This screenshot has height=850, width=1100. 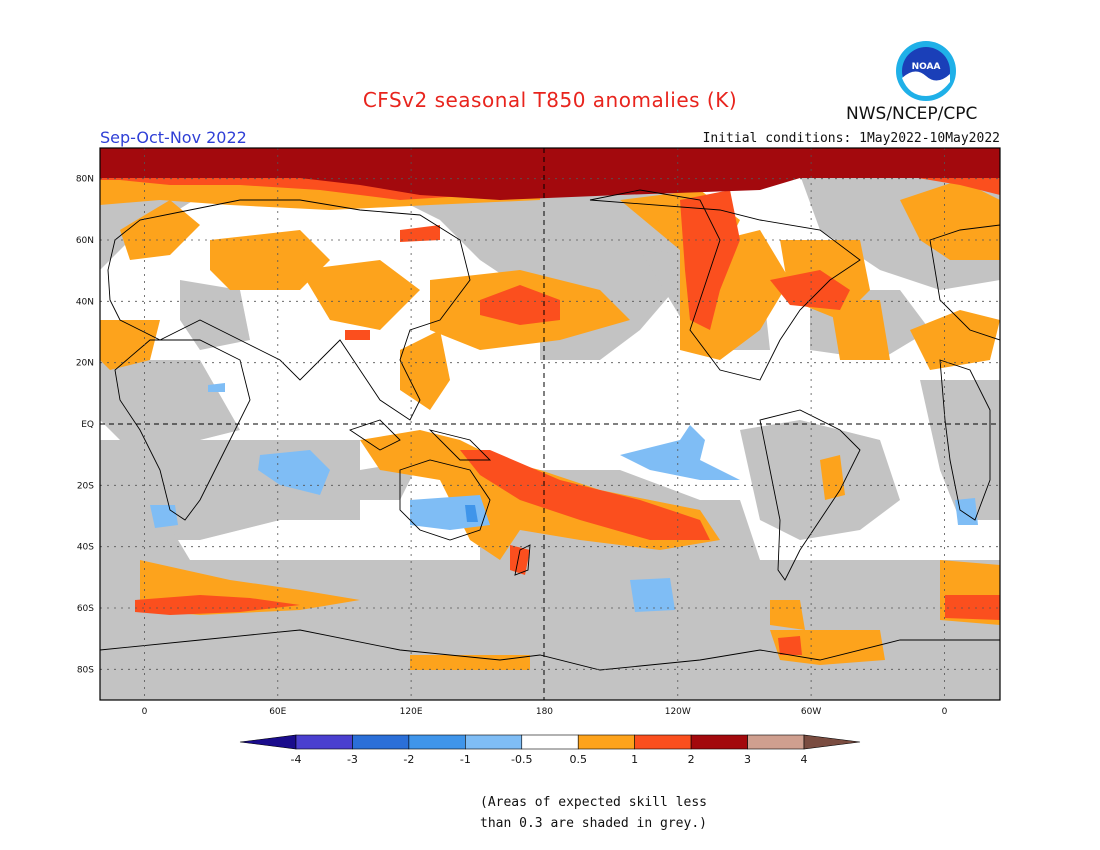 What do you see at coordinates (296, 759) in the screenshot?
I see `colorbar-label: -4` at bounding box center [296, 759].